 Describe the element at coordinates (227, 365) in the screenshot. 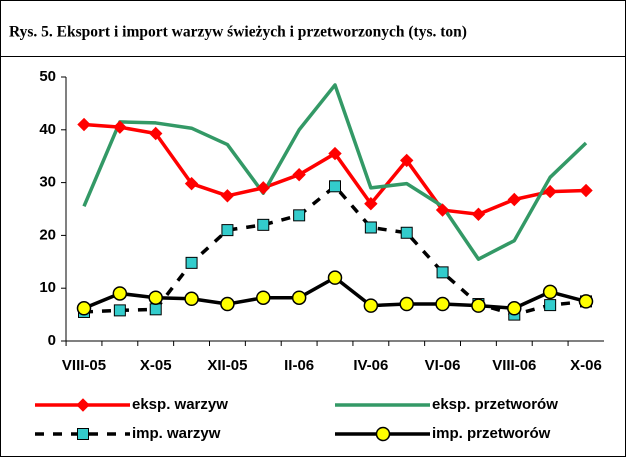

I see `x-tick-label: XII-05` at that location.